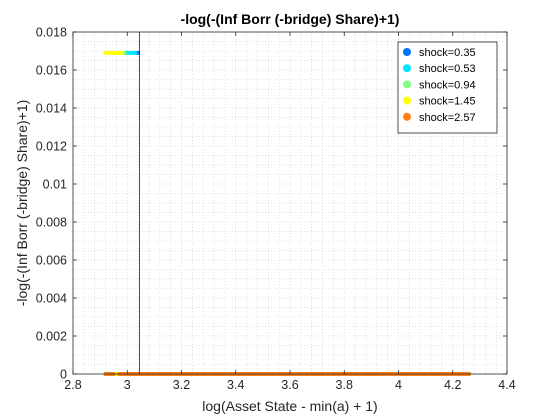  What do you see at coordinates (289, 385) in the screenshot?
I see `x-tick-label: 3.6` at bounding box center [289, 385].